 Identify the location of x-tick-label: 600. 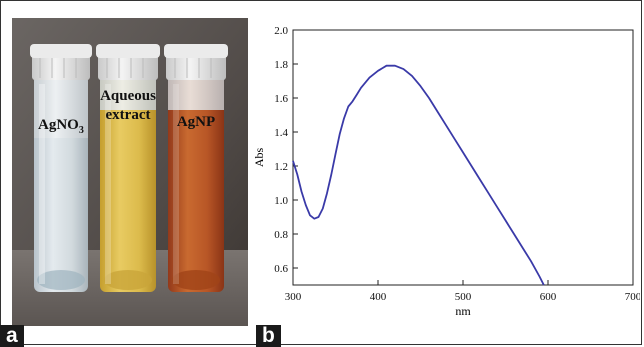
(548, 297).